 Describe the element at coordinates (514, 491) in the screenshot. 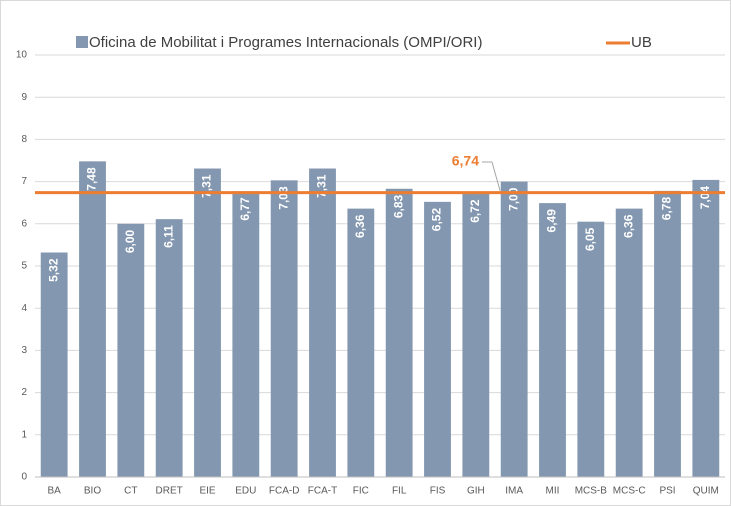

I see `x-tick-label: IMA` at that location.